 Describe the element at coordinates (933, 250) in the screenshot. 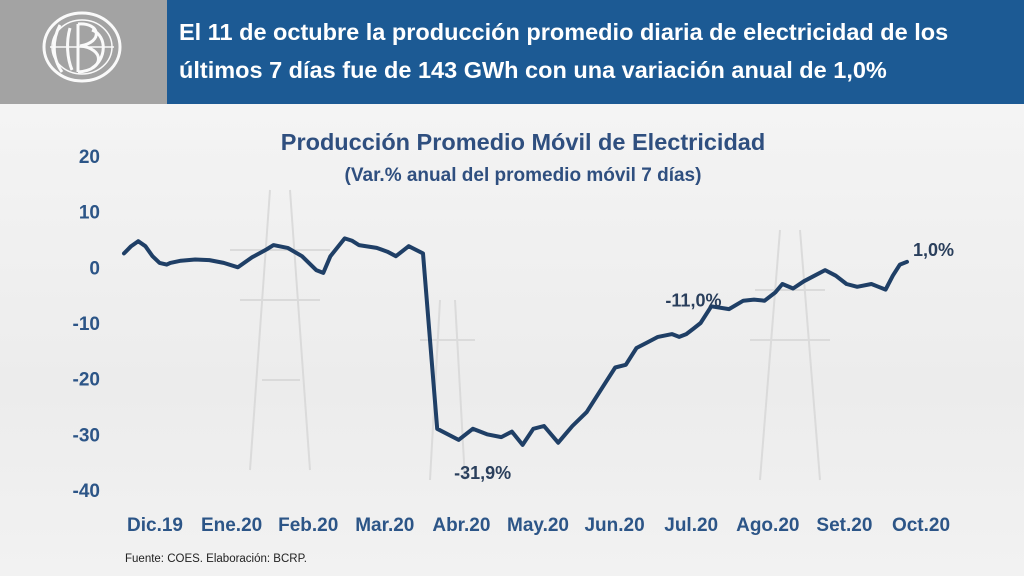

I see `data-label: 1,0%` at that location.